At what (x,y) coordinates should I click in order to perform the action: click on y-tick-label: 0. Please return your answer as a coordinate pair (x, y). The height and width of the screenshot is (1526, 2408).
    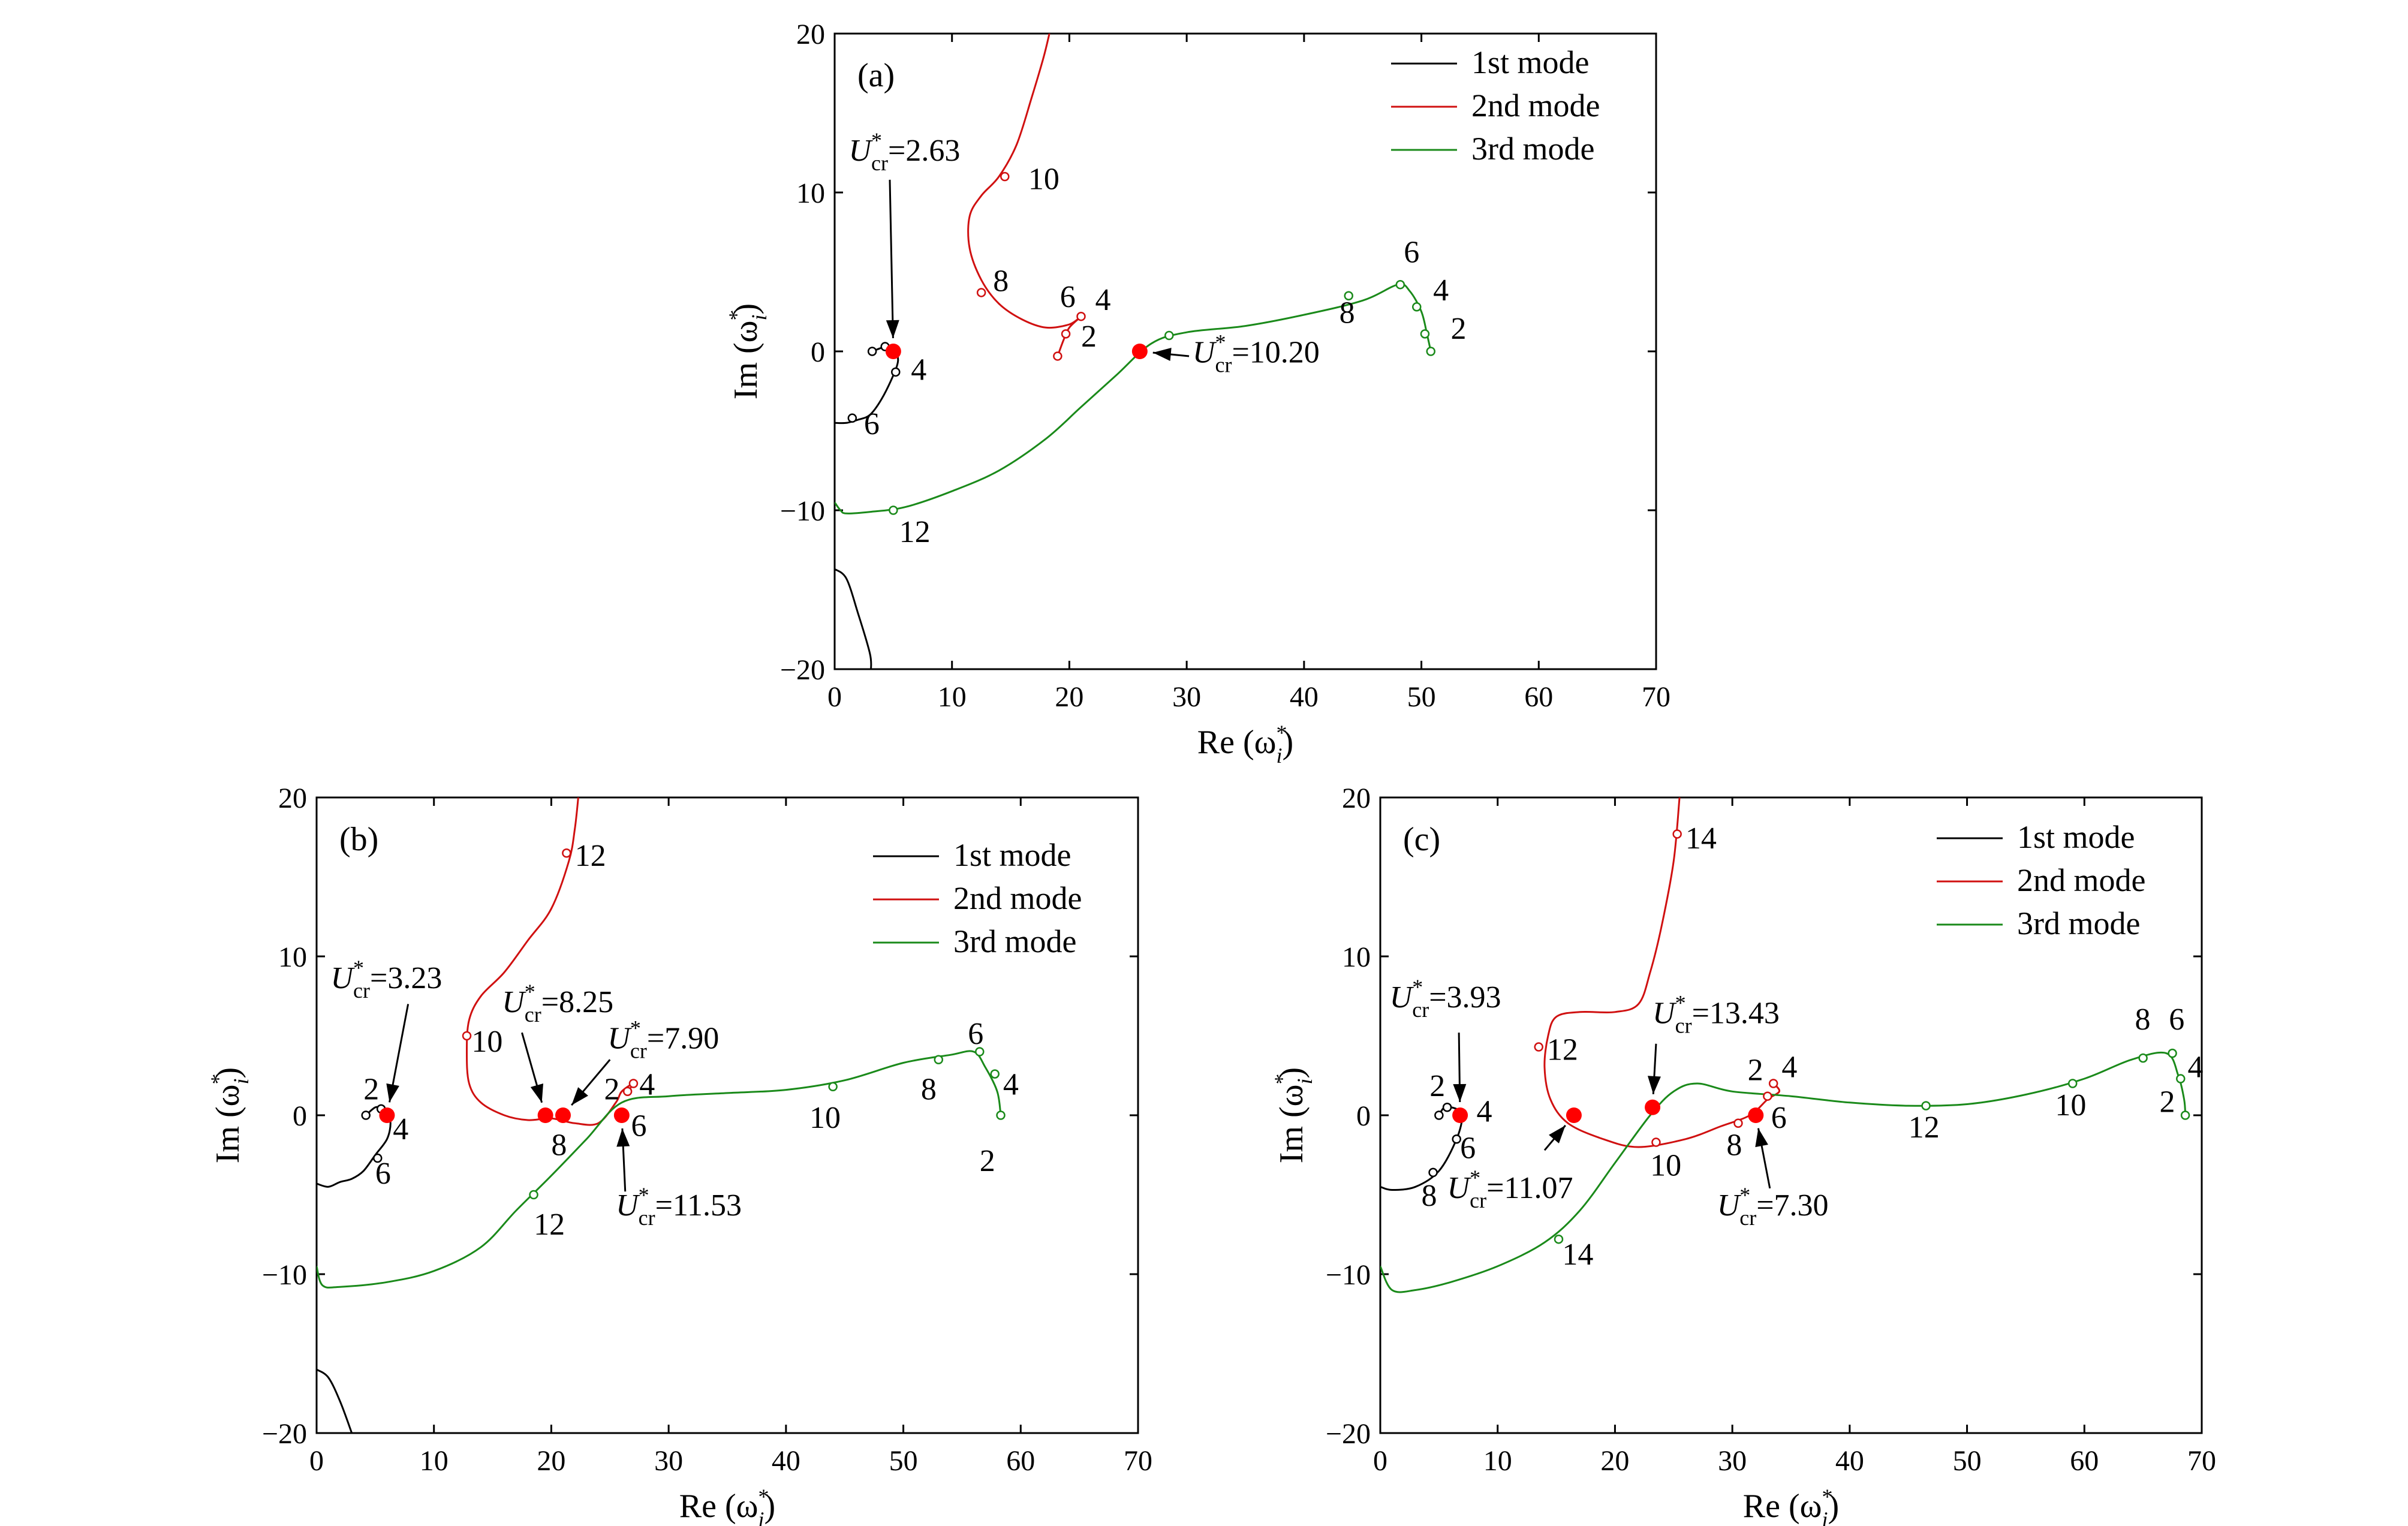
    Looking at the image, I should click on (1364, 1116).